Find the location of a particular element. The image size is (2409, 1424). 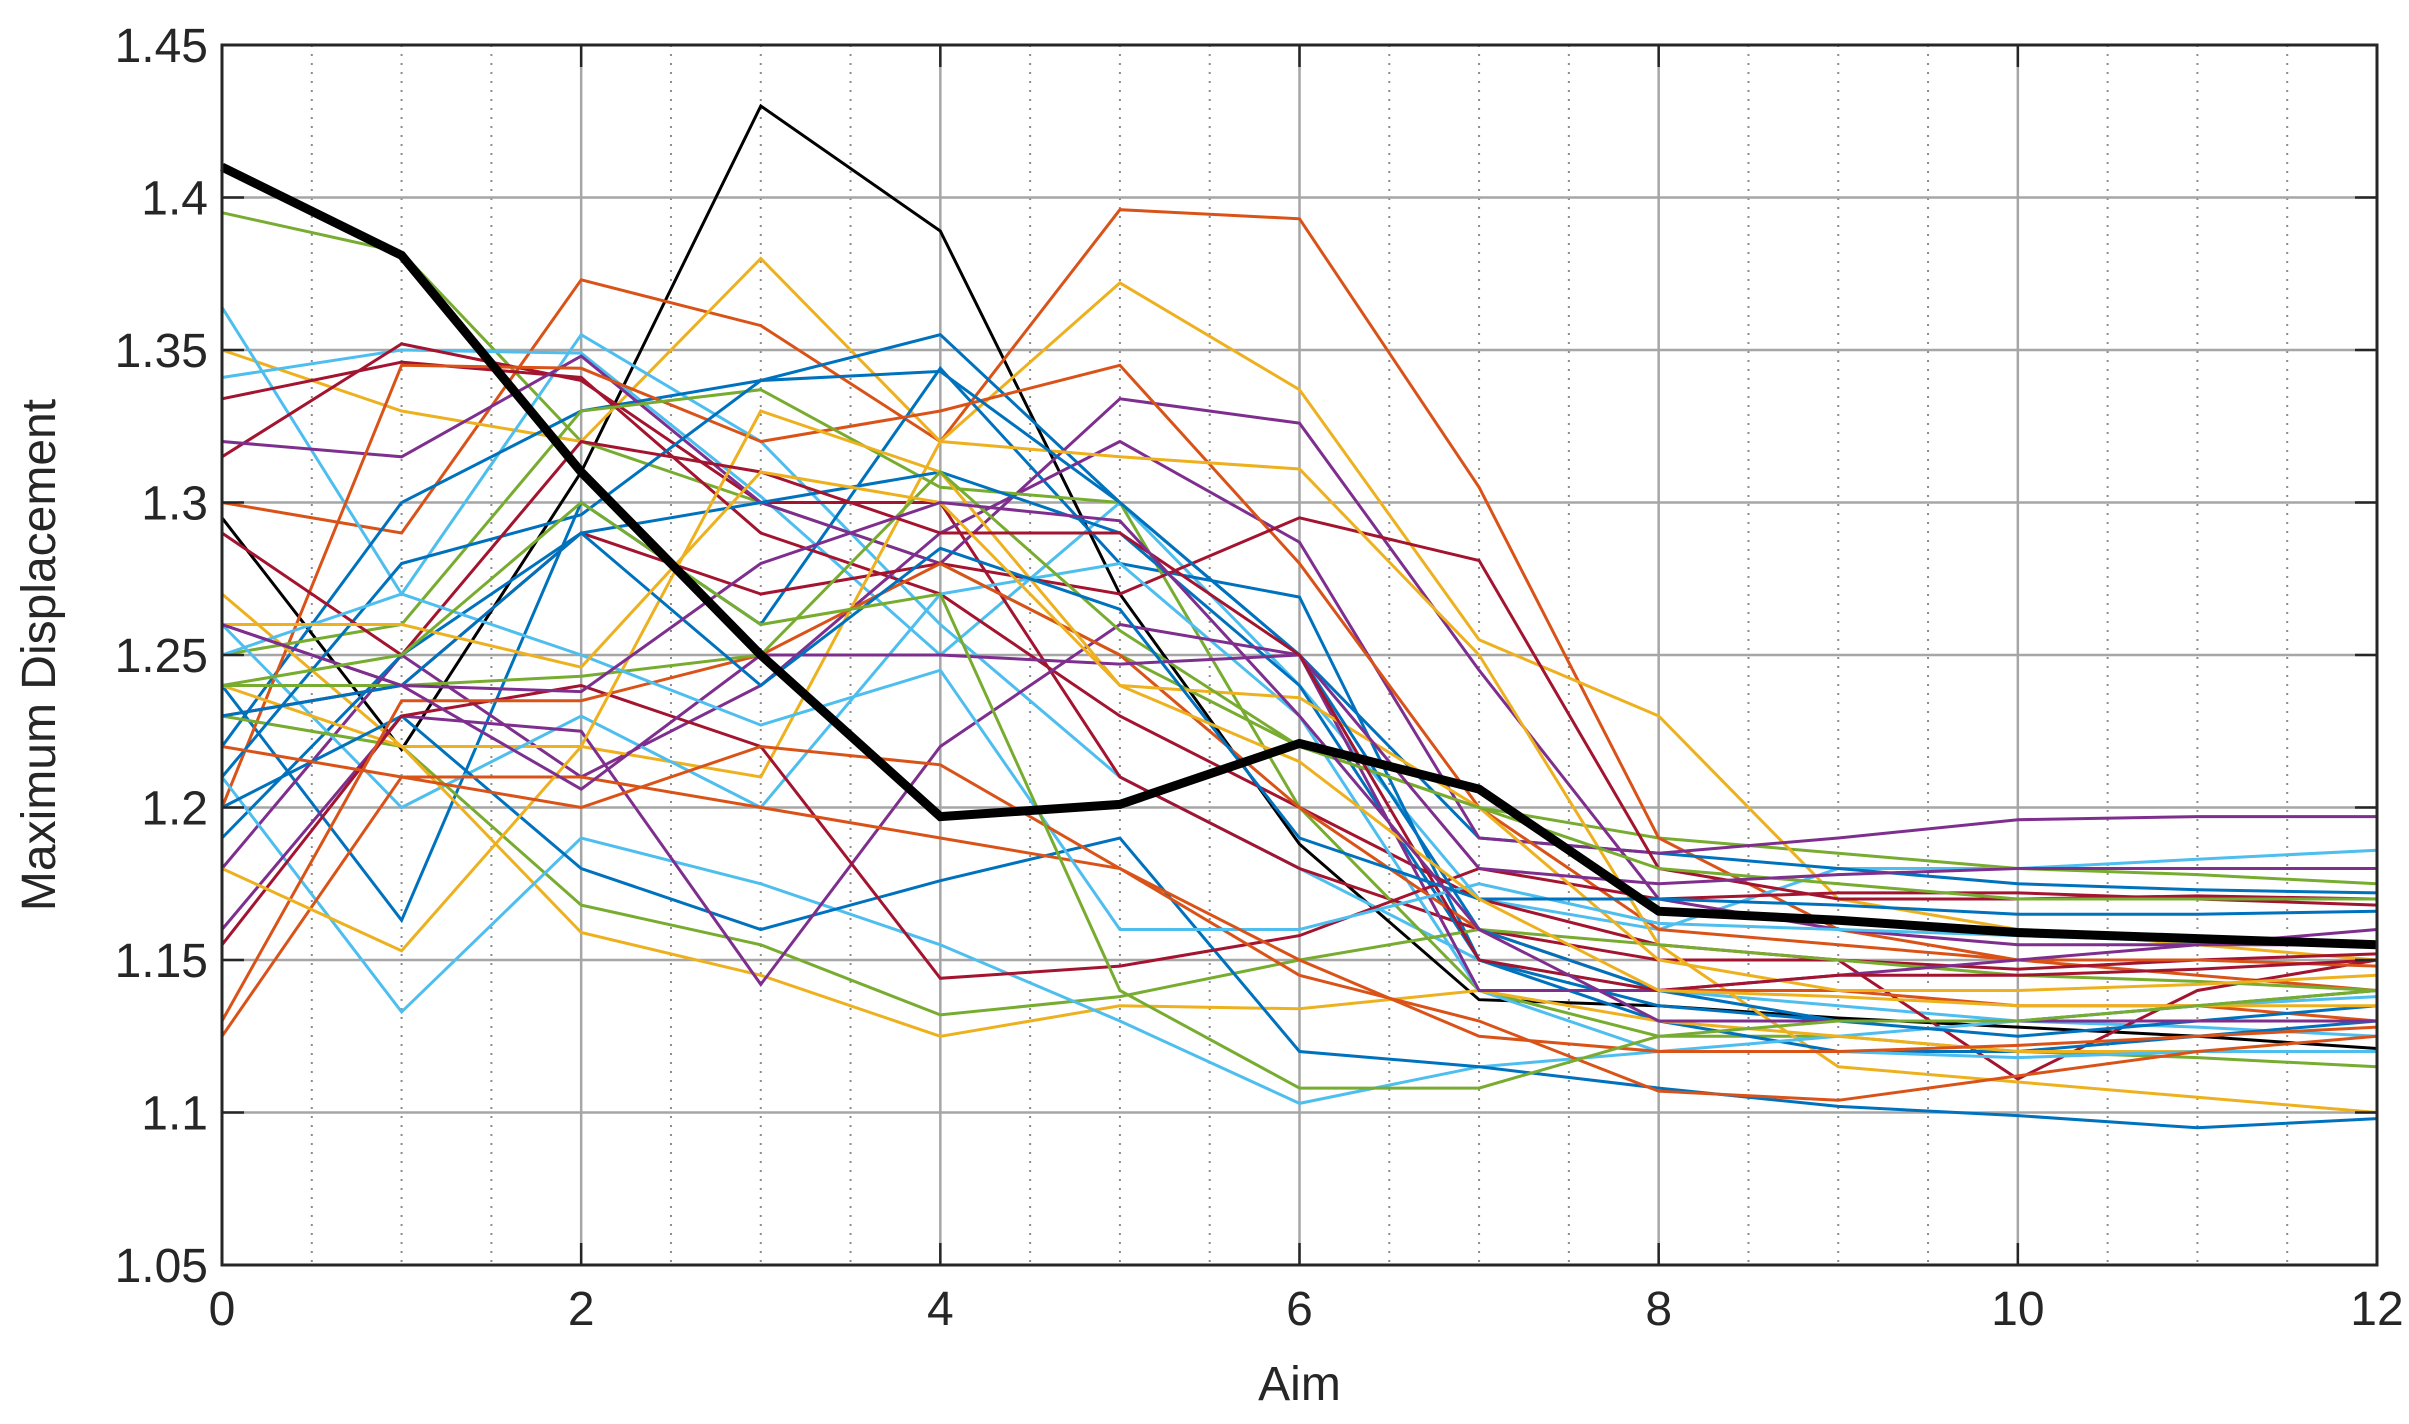

y-tick-label: 1.45 is located at coordinates (161, 46).